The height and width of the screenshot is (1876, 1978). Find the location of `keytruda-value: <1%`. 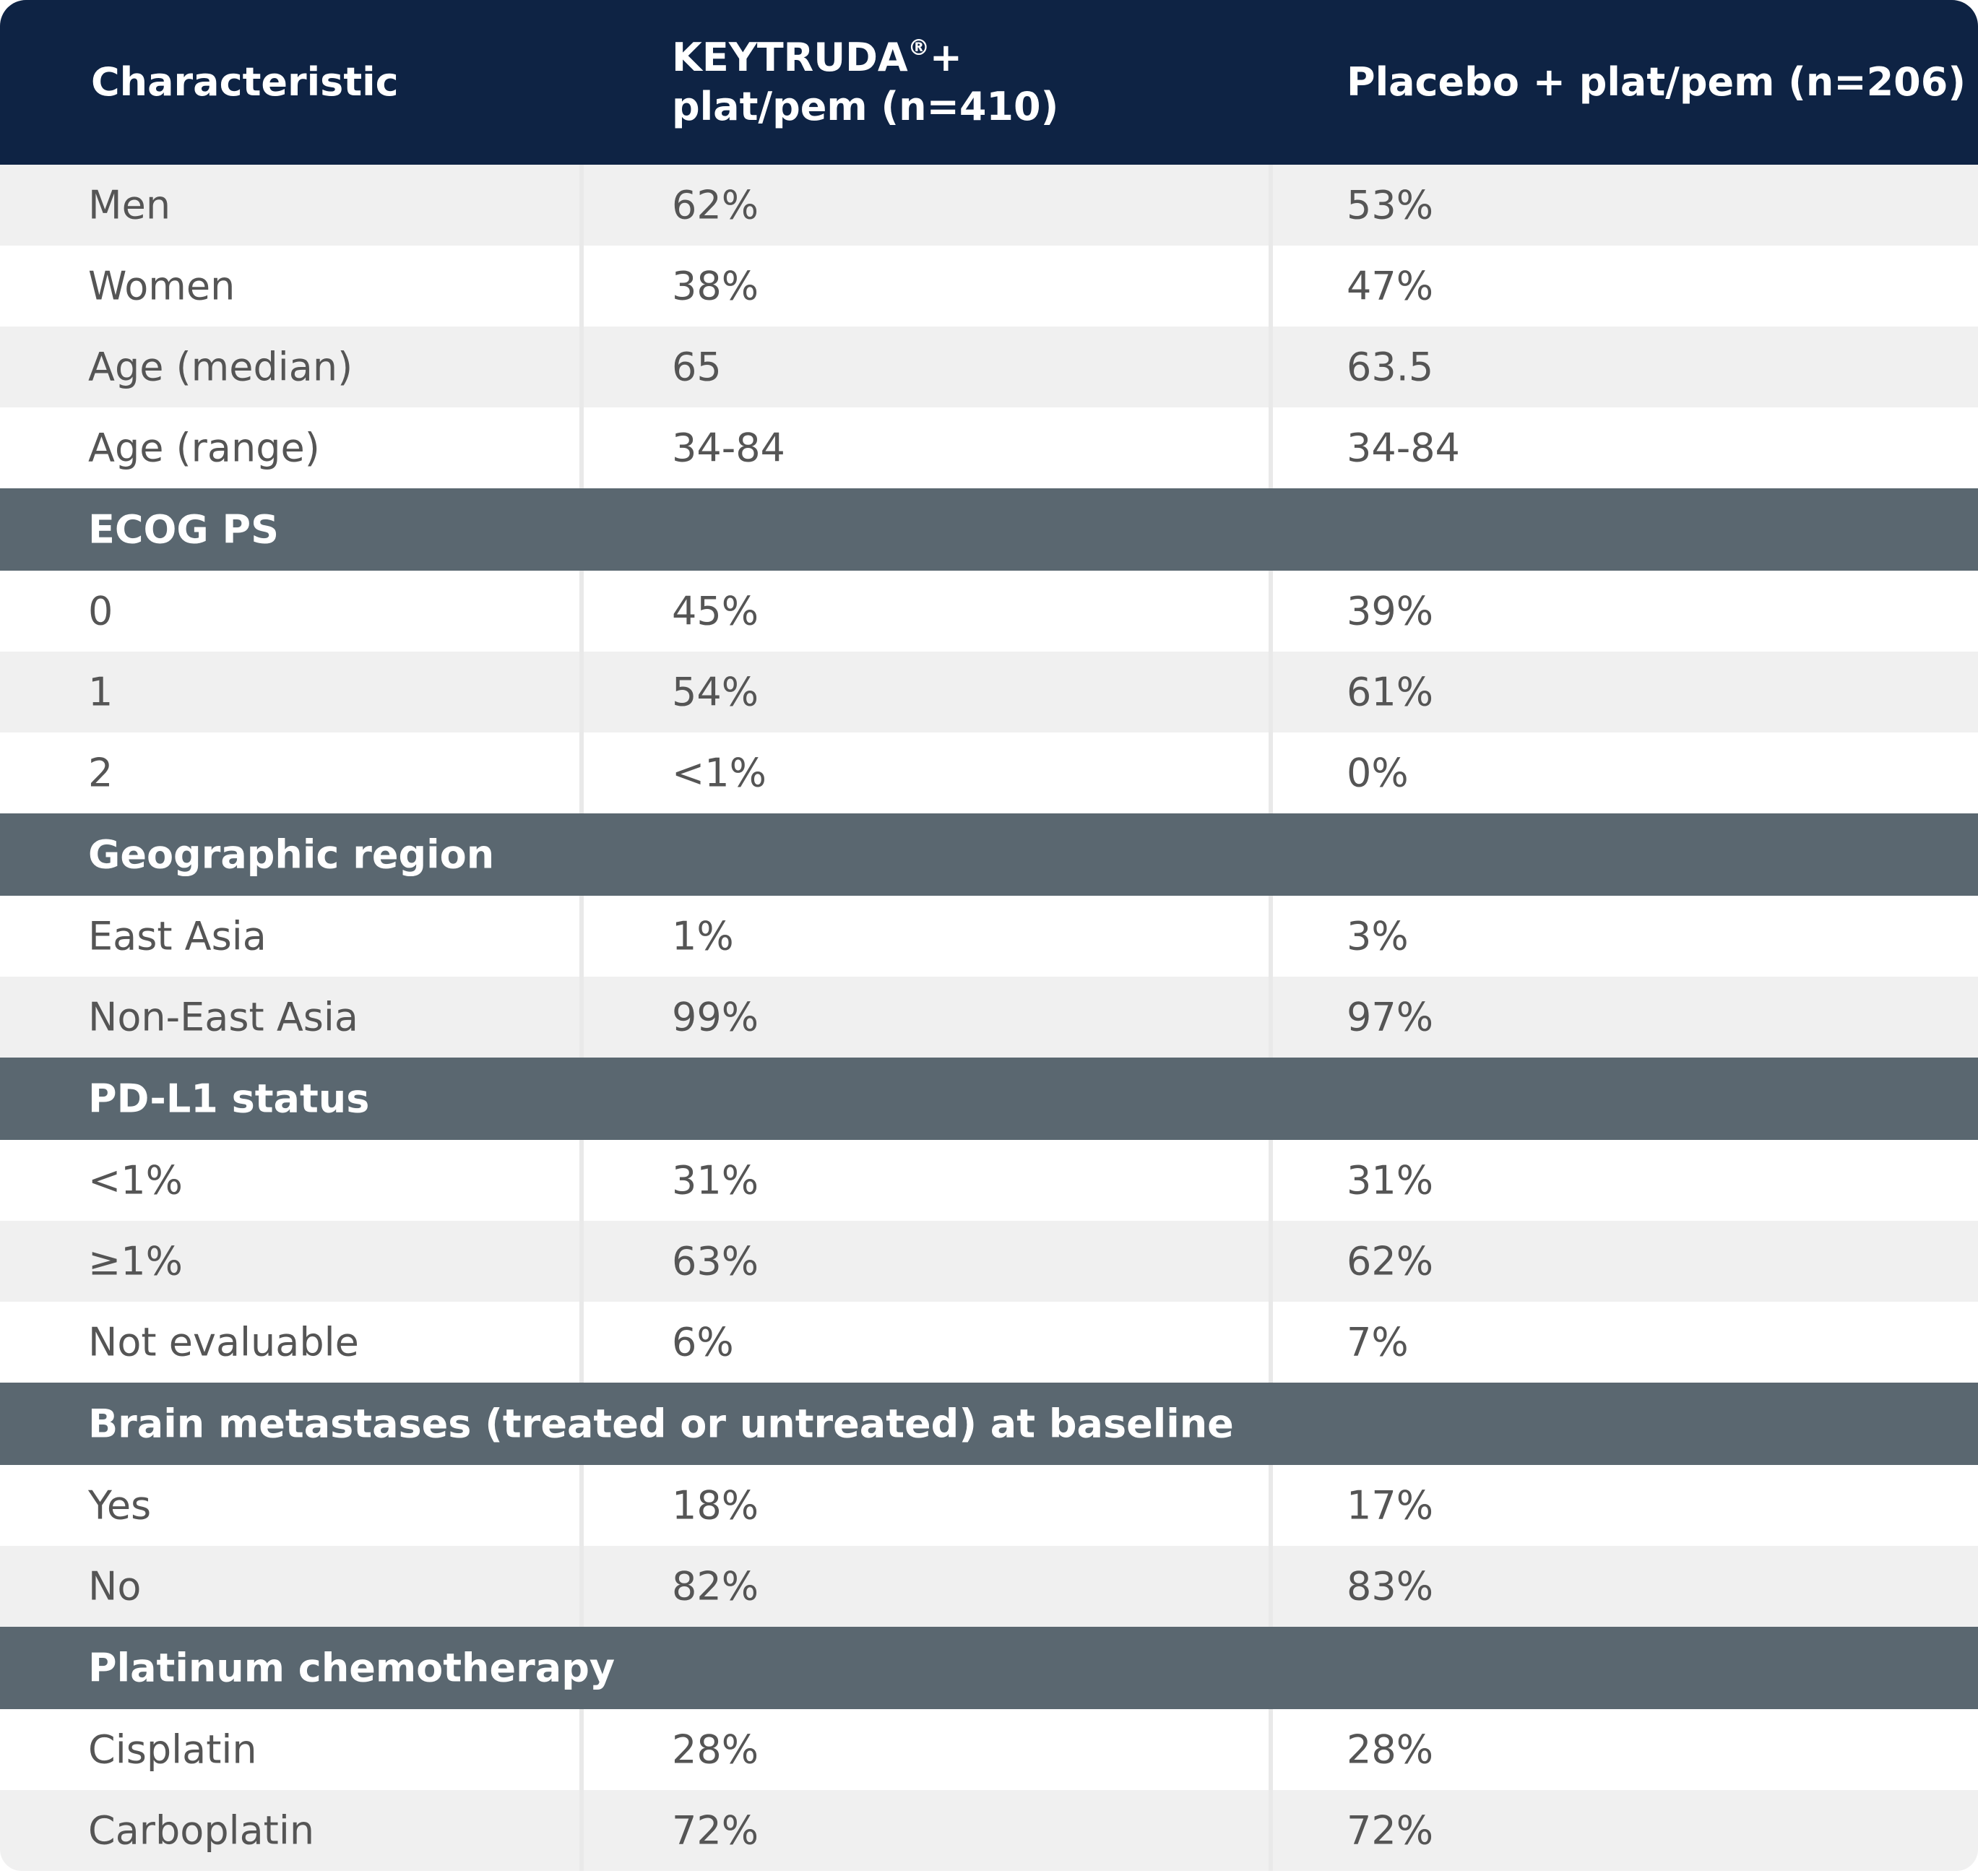

keytruda-value: <1% is located at coordinates (719, 773).